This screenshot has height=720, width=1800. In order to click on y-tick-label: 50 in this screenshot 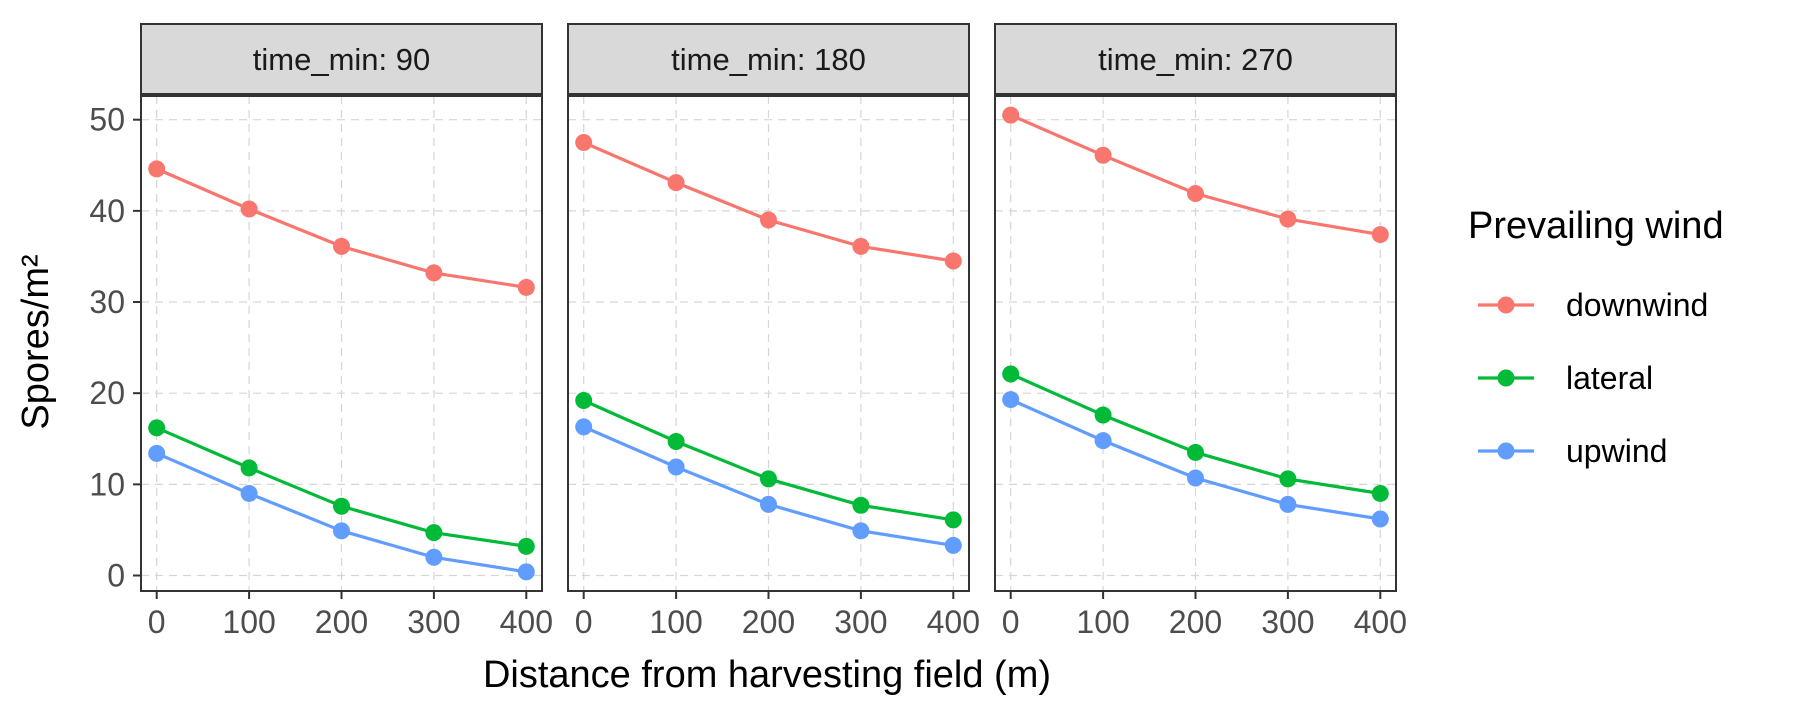, I will do `click(107, 120)`.